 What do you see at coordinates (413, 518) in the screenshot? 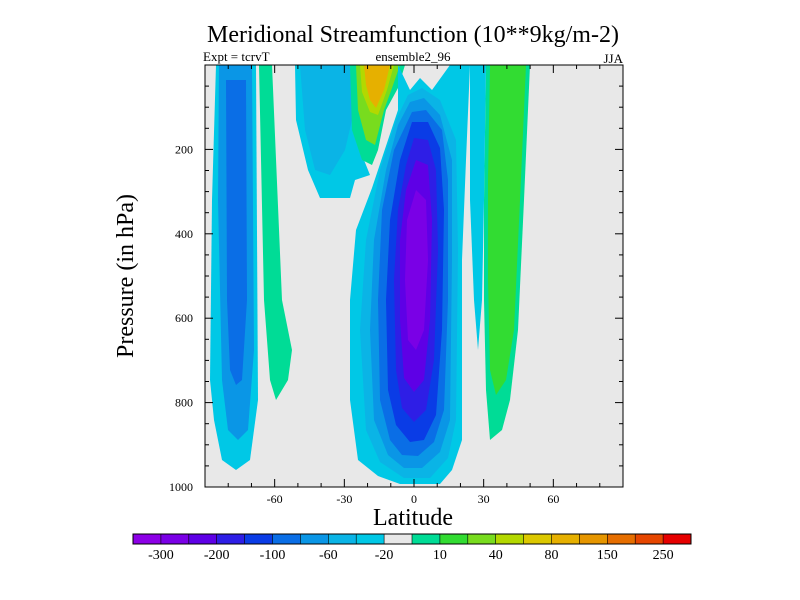
I see `x-axis-title: Latitude` at bounding box center [413, 518].